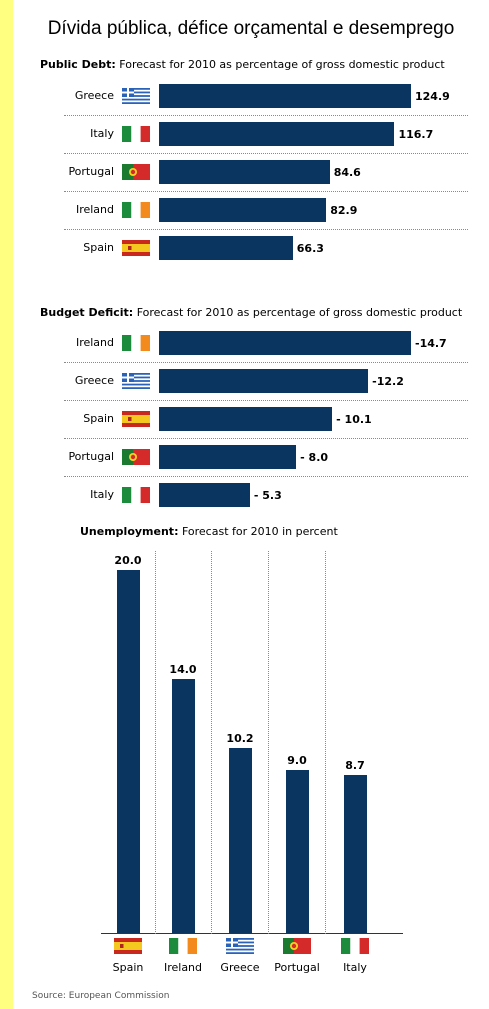 This screenshot has width=489, height=1009. I want to click on unemployment-category-label: Portugal, so click(297, 967).